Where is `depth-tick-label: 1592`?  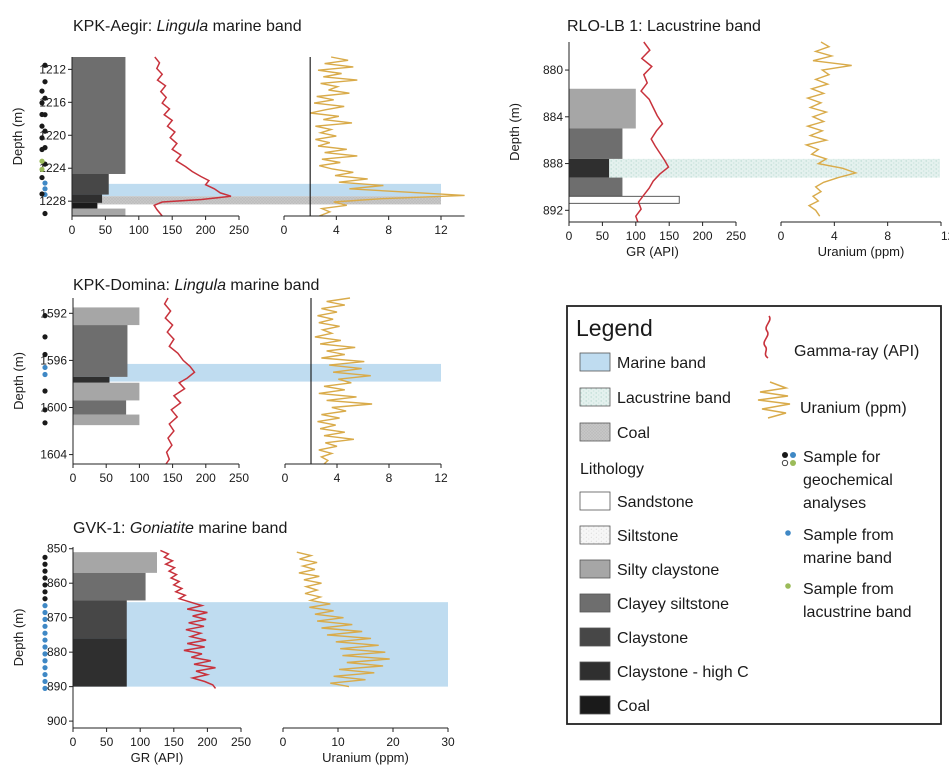 depth-tick-label: 1592 is located at coordinates (53, 313).